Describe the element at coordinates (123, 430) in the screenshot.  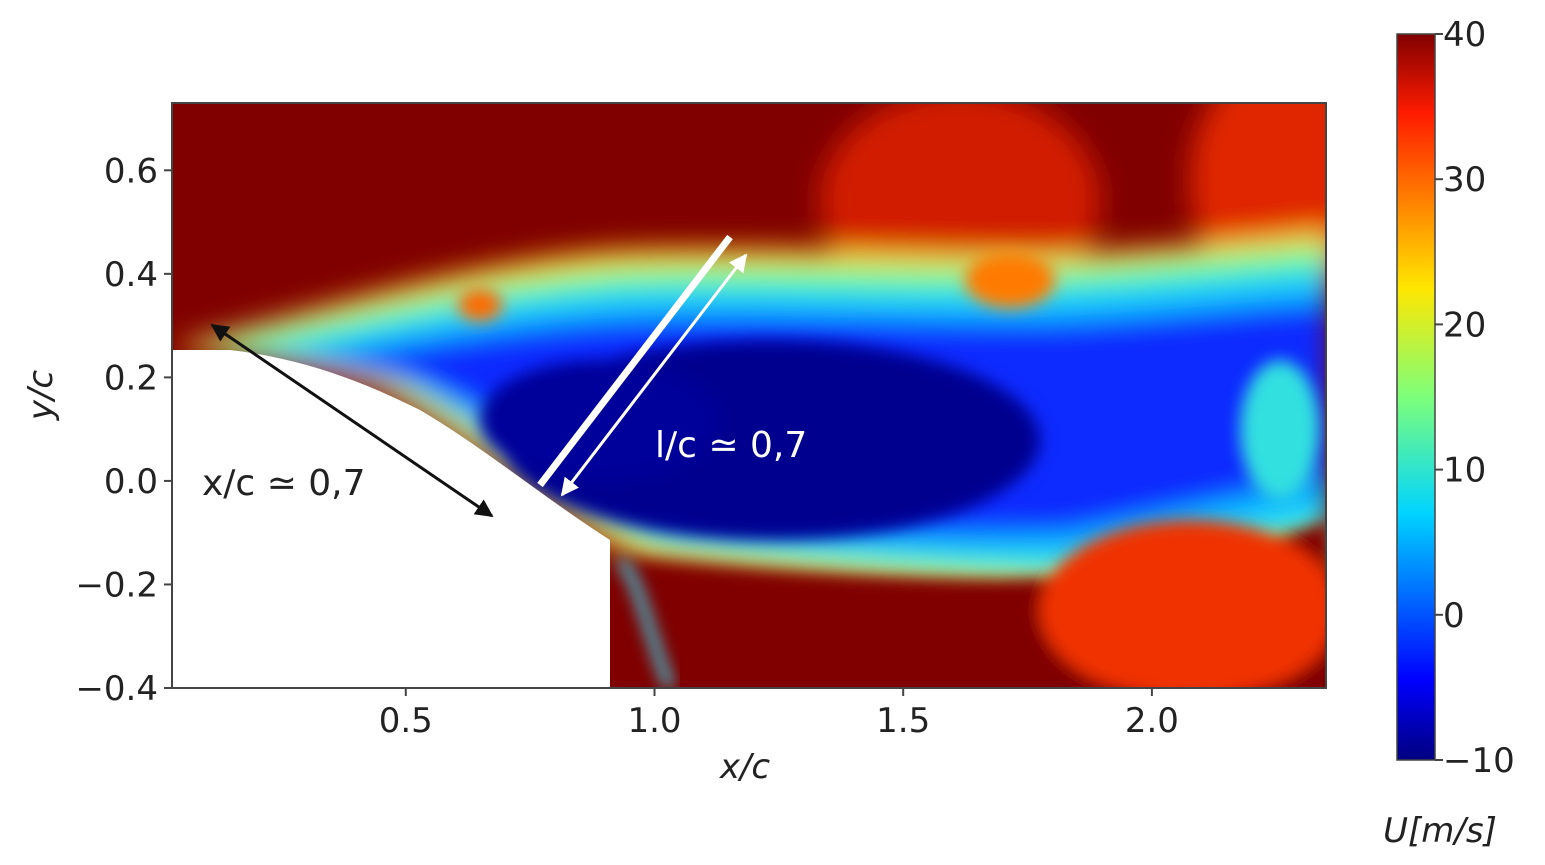
I see `y-axis: 0.6 0.4 0.2 0.0 −0.2 −0.4` at that location.